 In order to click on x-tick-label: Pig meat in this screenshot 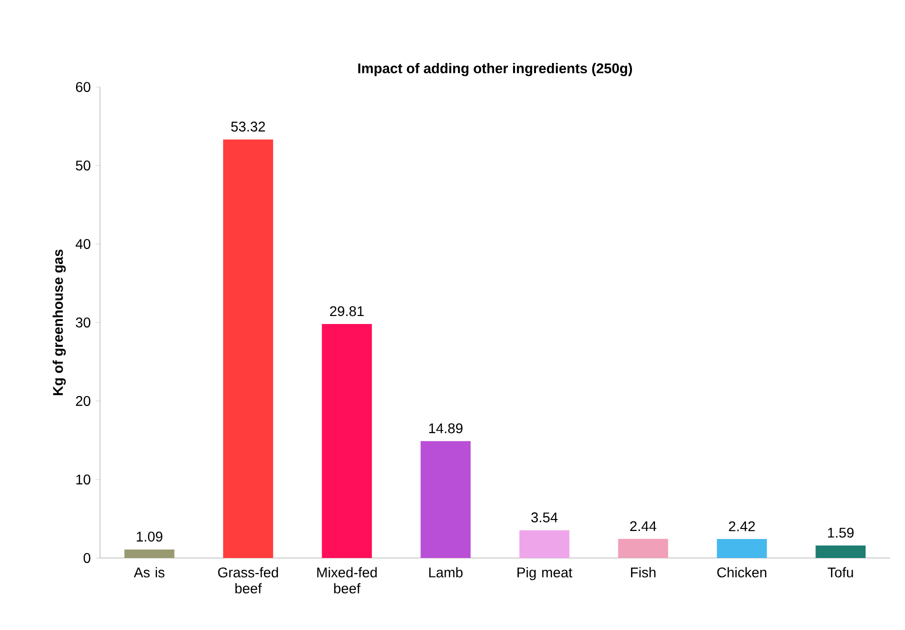, I will do `click(545, 573)`.